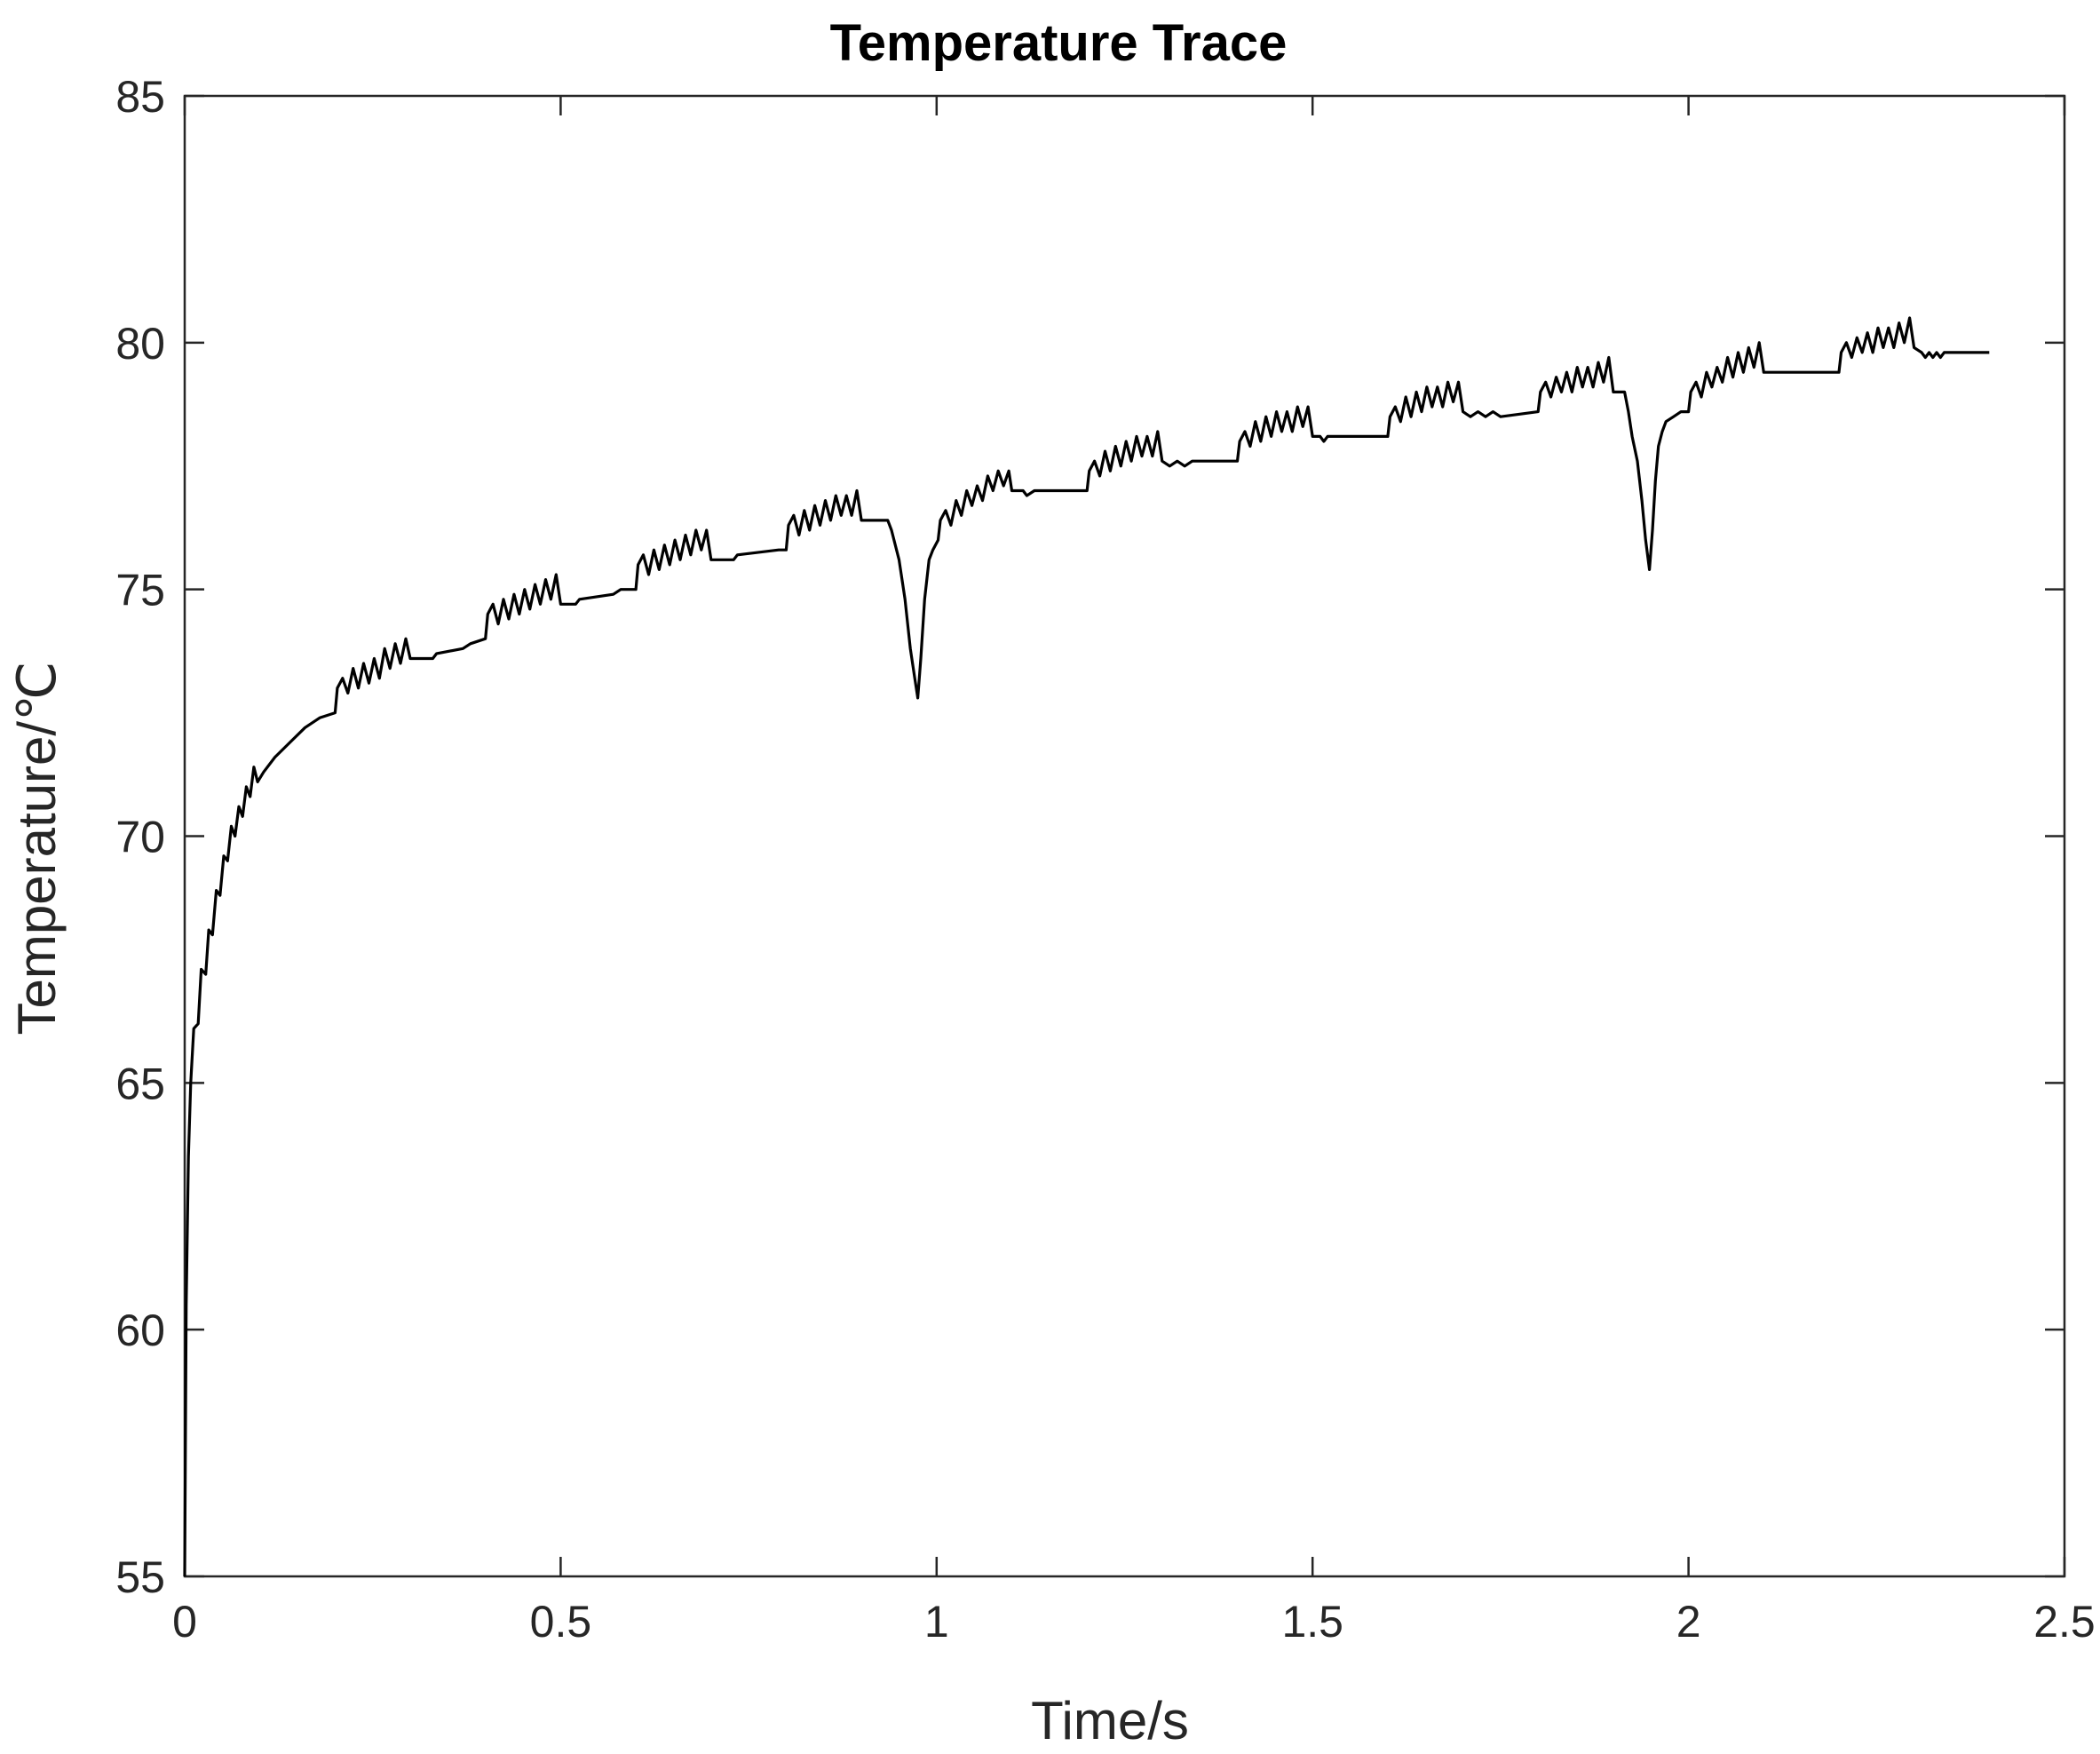  Describe the element at coordinates (140, 344) in the screenshot. I see `y-tick-label: 80` at that location.